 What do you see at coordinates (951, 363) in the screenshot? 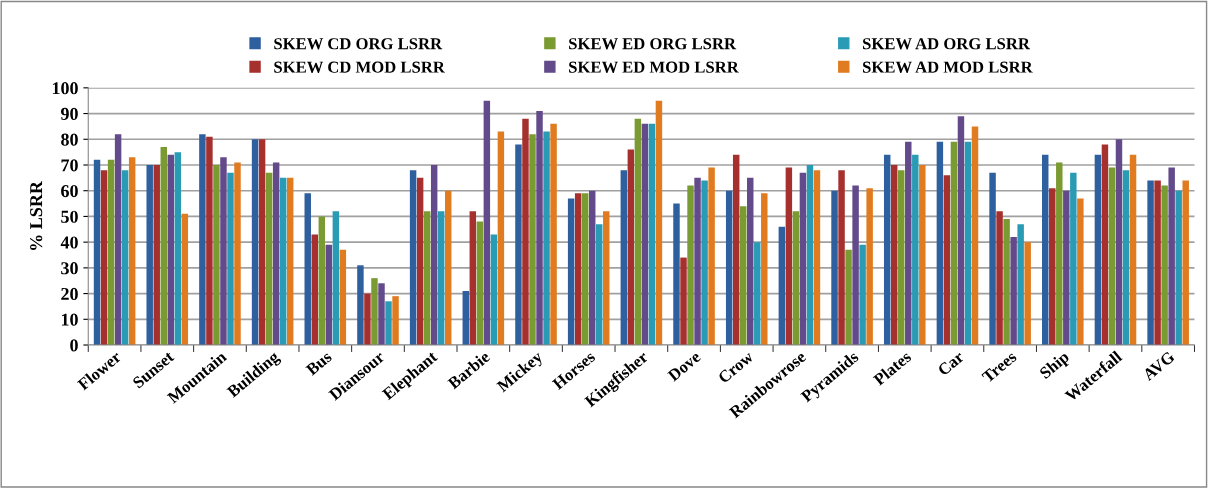
I see `x-tick-label: Car` at bounding box center [951, 363].